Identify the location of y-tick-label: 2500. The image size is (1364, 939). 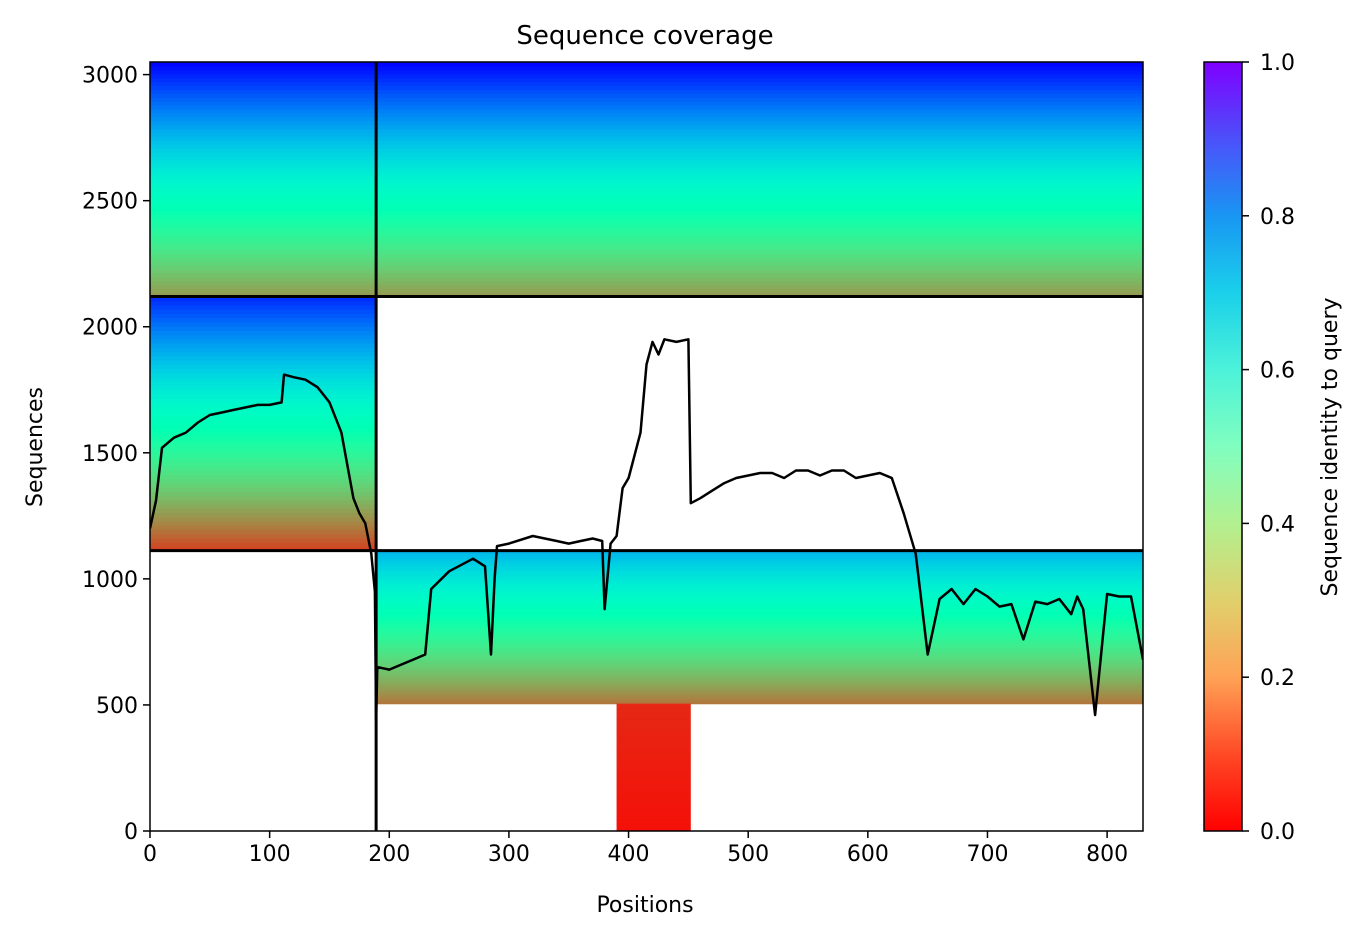
(110, 202).